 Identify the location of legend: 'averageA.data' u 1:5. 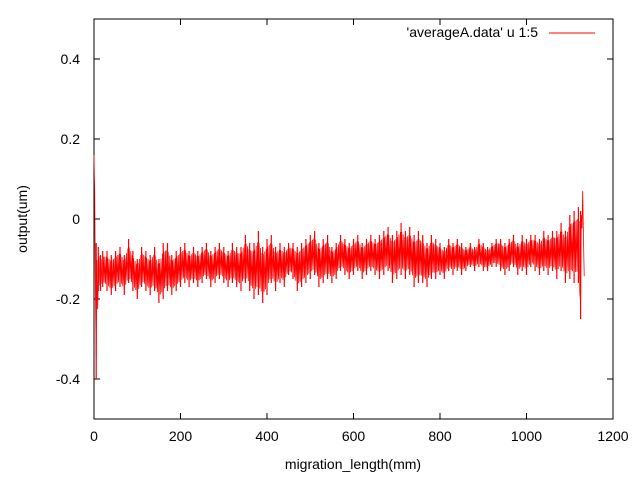
(501, 32).